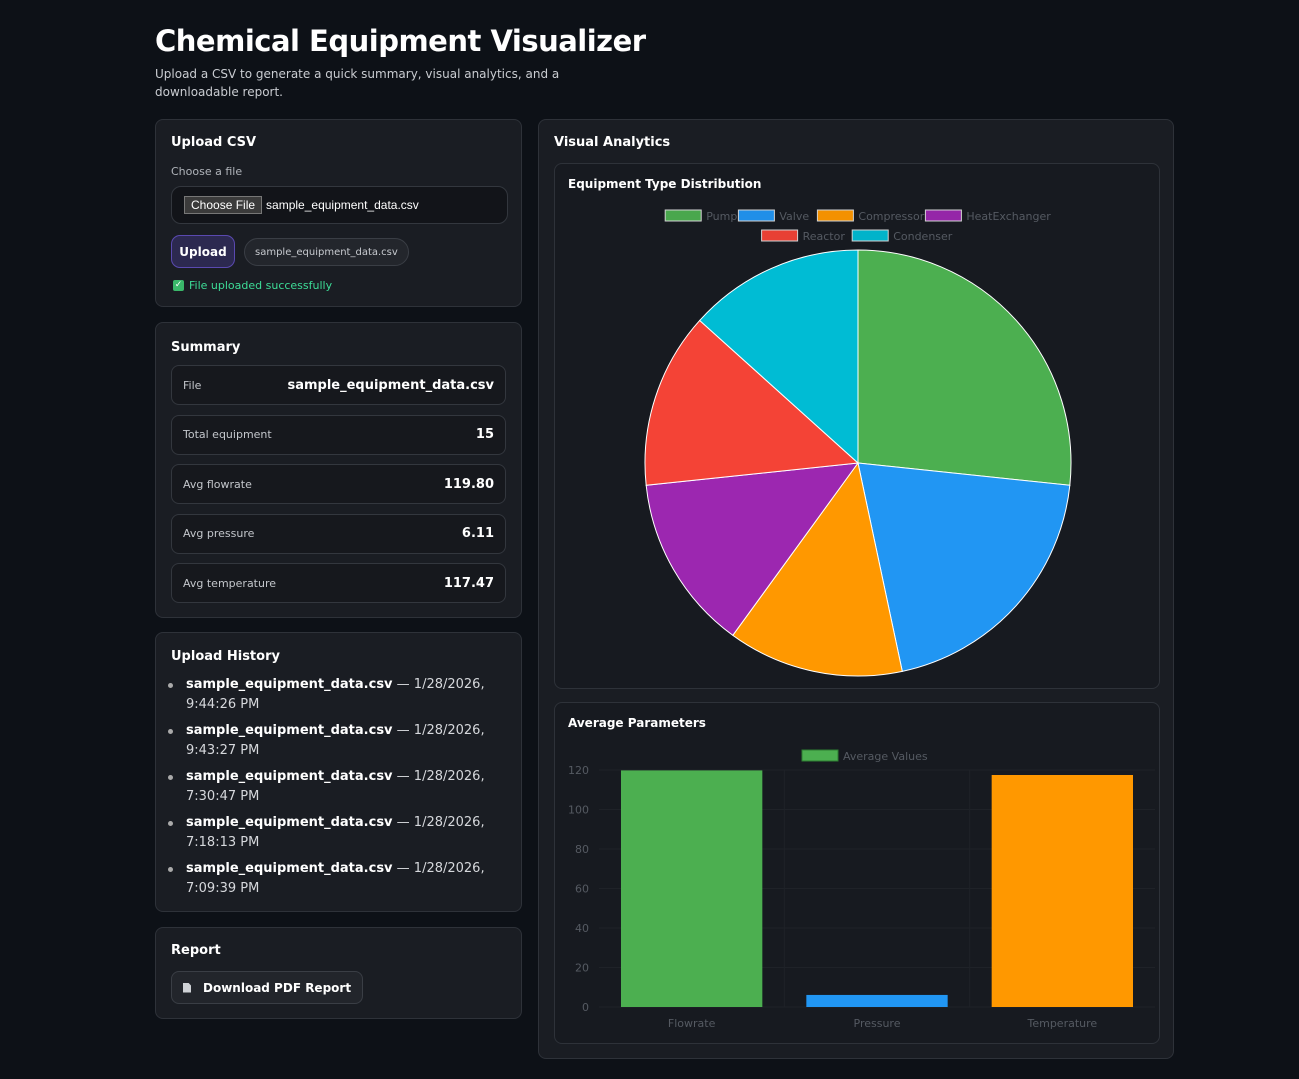 This screenshot has width=1299, height=1079. I want to click on summary-row: File sample_equipment_data.csv, so click(338, 385).